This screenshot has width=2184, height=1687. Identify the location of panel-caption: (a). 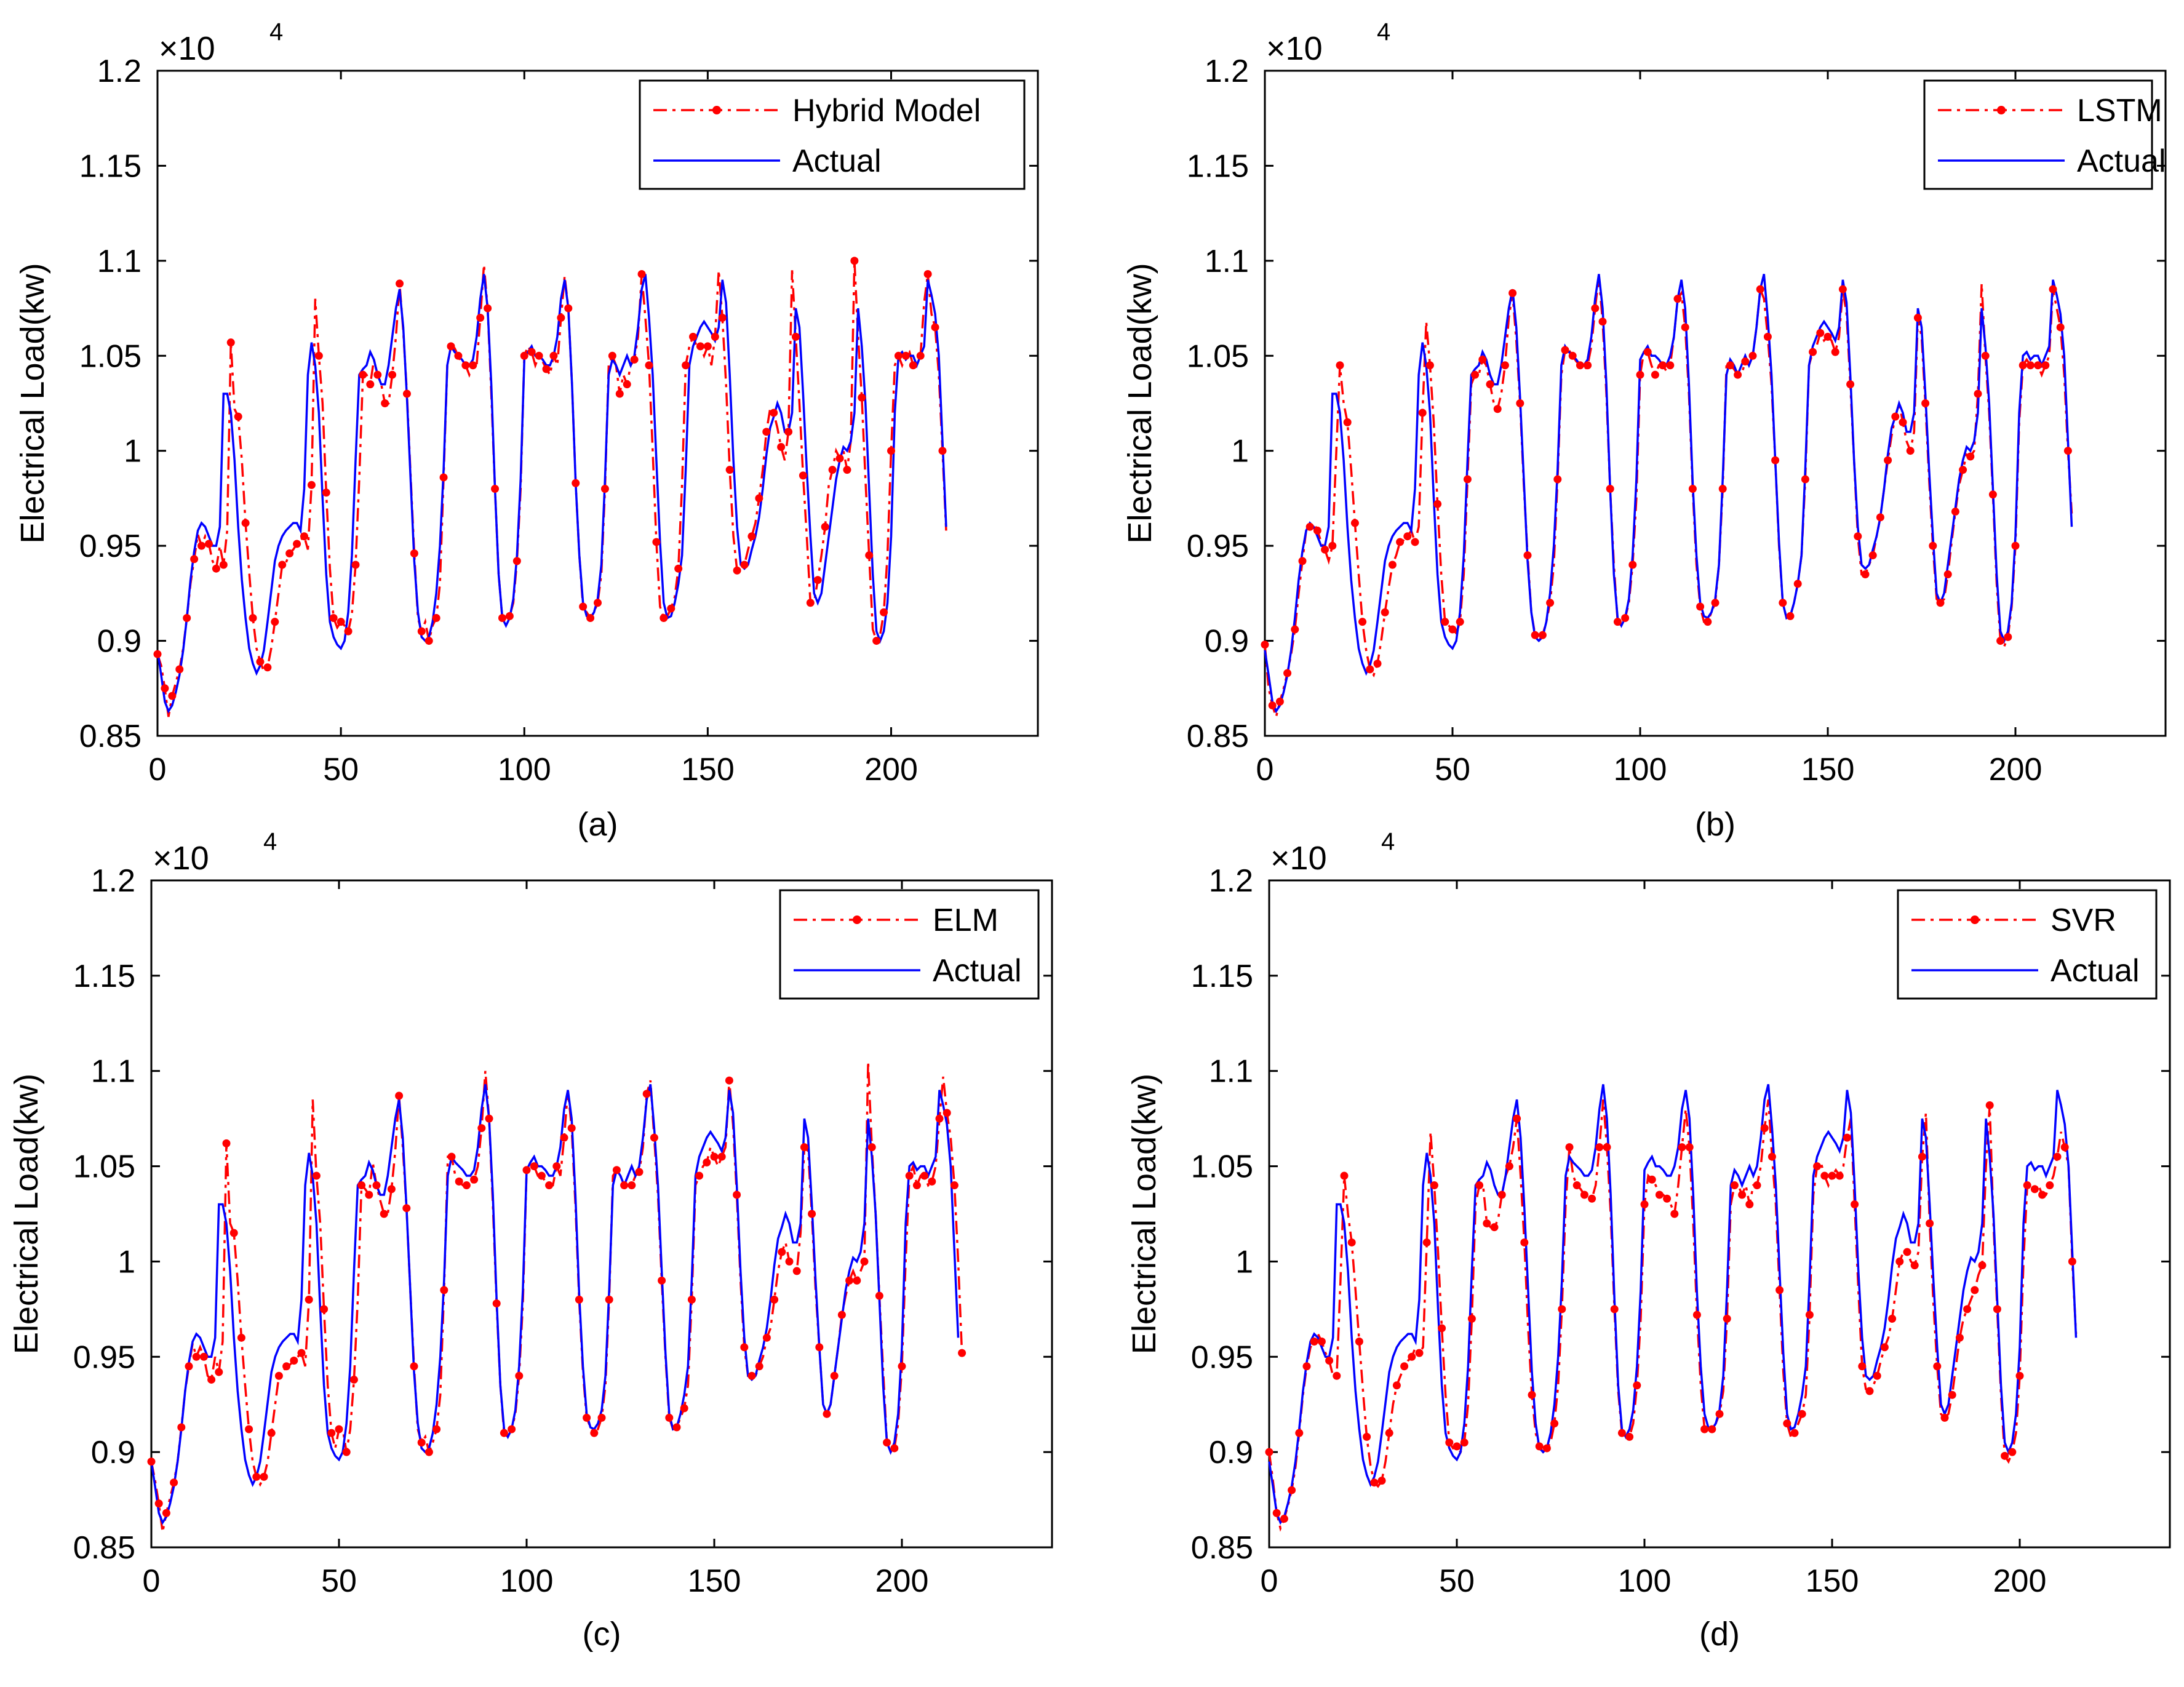
(598, 824).